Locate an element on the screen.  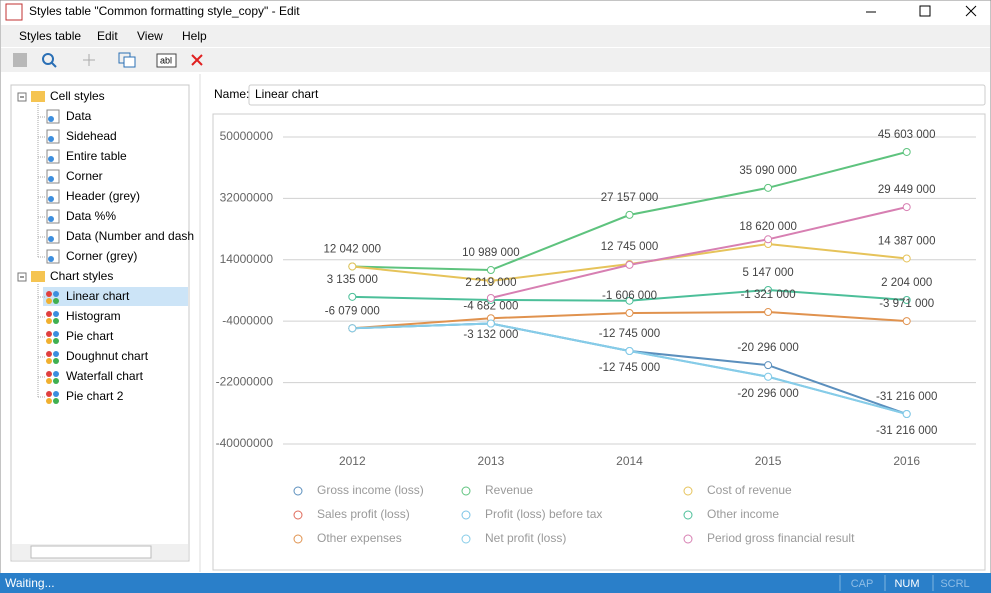
status-indicator: NUM is located at coordinates (906, 584).